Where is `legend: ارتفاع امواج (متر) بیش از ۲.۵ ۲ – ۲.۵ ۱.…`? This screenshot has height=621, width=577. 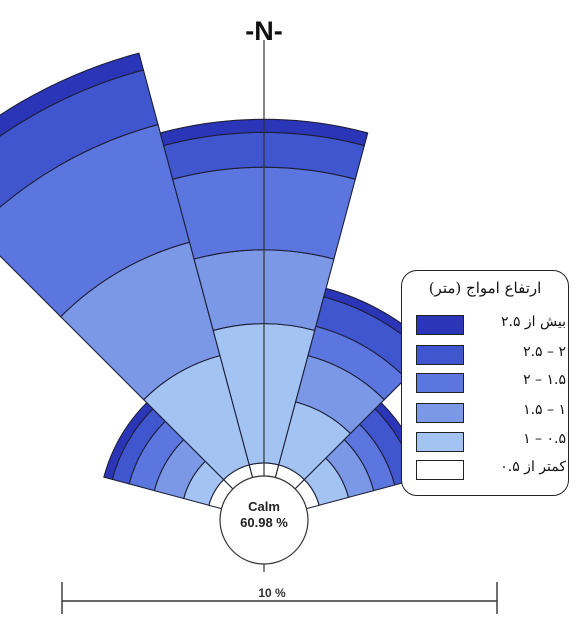
legend: ارتفاع امواج (متر) بیش از ۲.۵ ۲ – ۲.۵ ۱.… is located at coordinates (485, 383).